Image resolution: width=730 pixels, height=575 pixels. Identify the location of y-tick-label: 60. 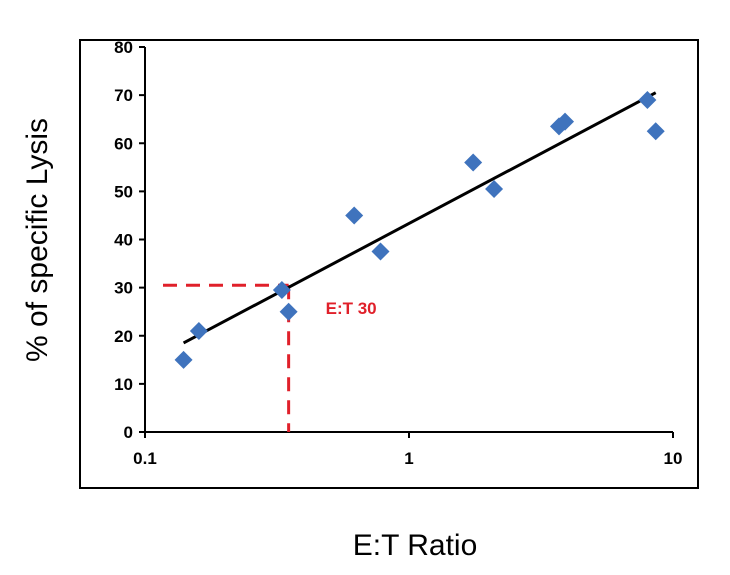
(123, 143).